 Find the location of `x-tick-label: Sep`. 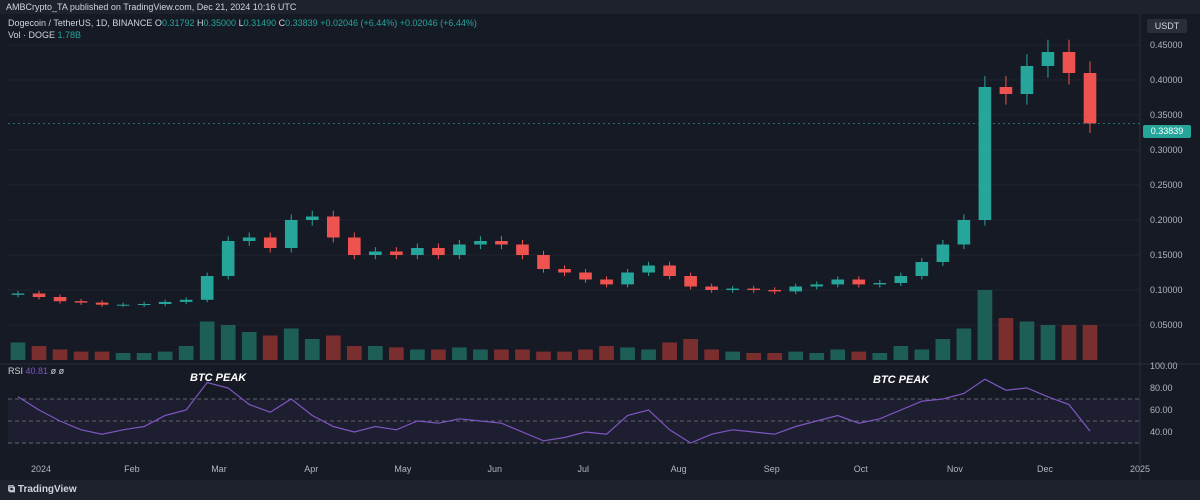

x-tick-label: Sep is located at coordinates (772, 469).